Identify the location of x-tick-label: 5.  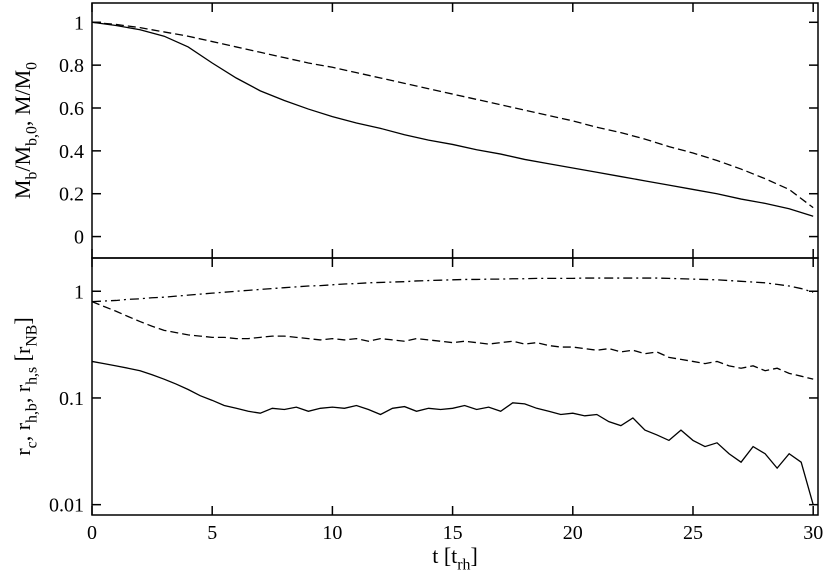
(212, 533).